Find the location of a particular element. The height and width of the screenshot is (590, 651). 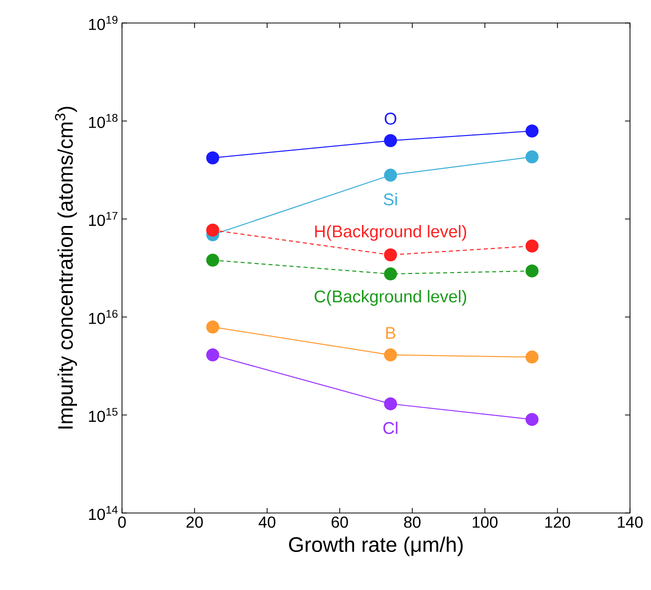

x-tick-label: 20 is located at coordinates (194, 522).